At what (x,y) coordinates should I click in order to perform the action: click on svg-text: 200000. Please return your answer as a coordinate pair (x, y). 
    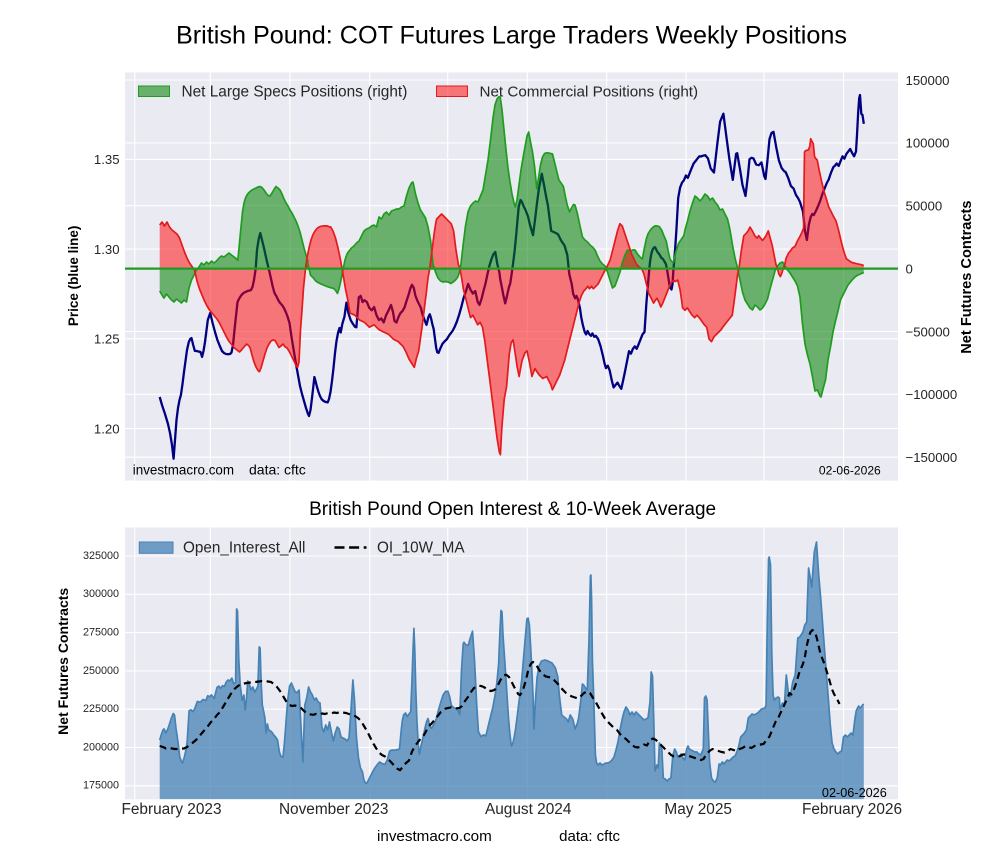
    Looking at the image, I should click on (101, 747).